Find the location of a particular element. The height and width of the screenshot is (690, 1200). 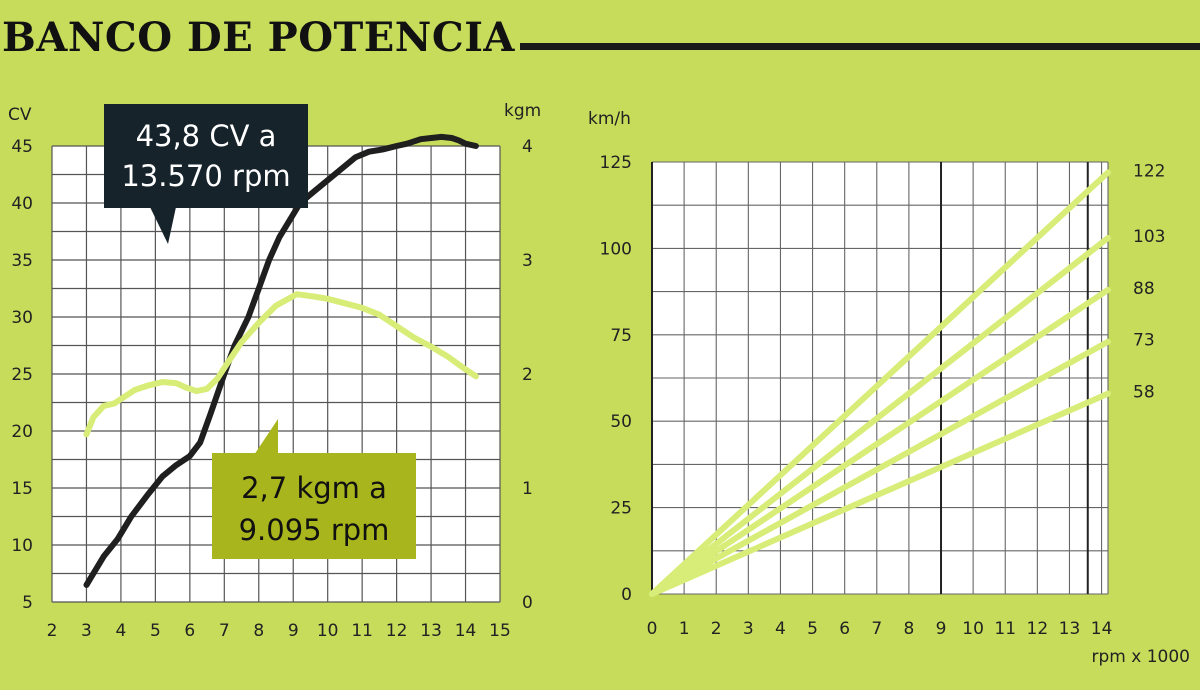

y-right-unit: kgm is located at coordinates (522, 111).